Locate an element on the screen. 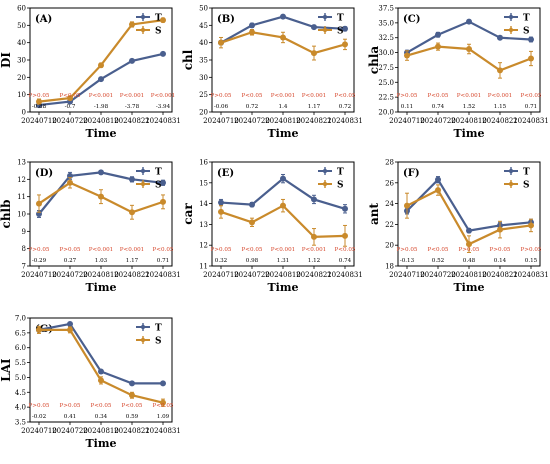  y-tick-label: 5.5 is located at coordinates (20, 363).